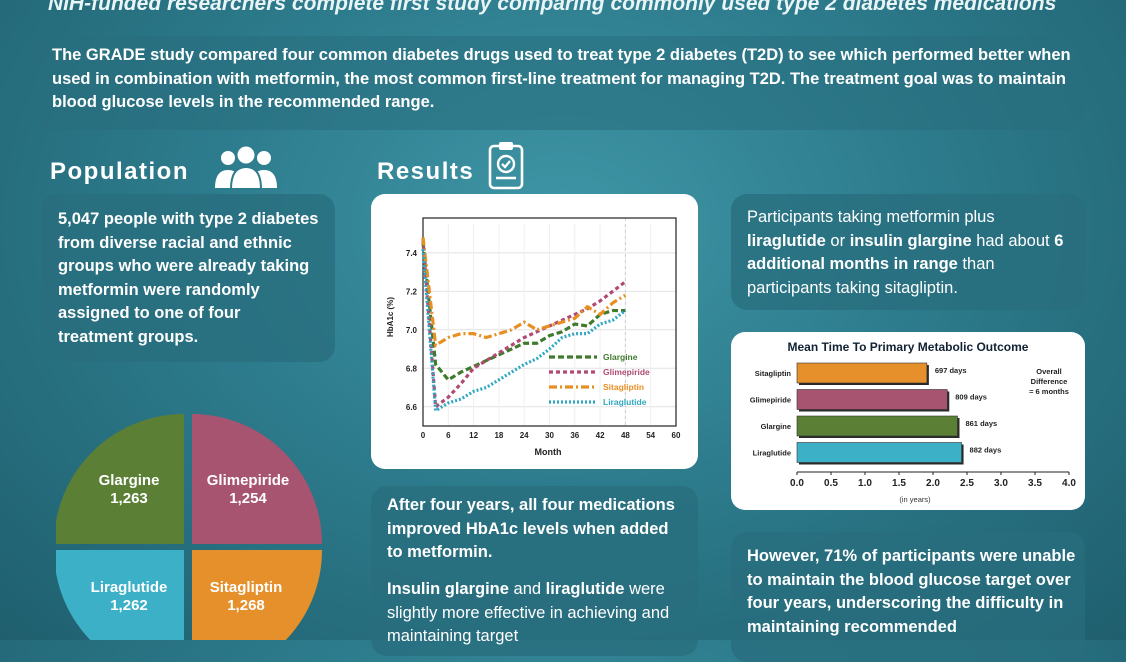 The image size is (1126, 662). Describe the element at coordinates (119, 171) in the screenshot. I see `population-title: Population` at that location.